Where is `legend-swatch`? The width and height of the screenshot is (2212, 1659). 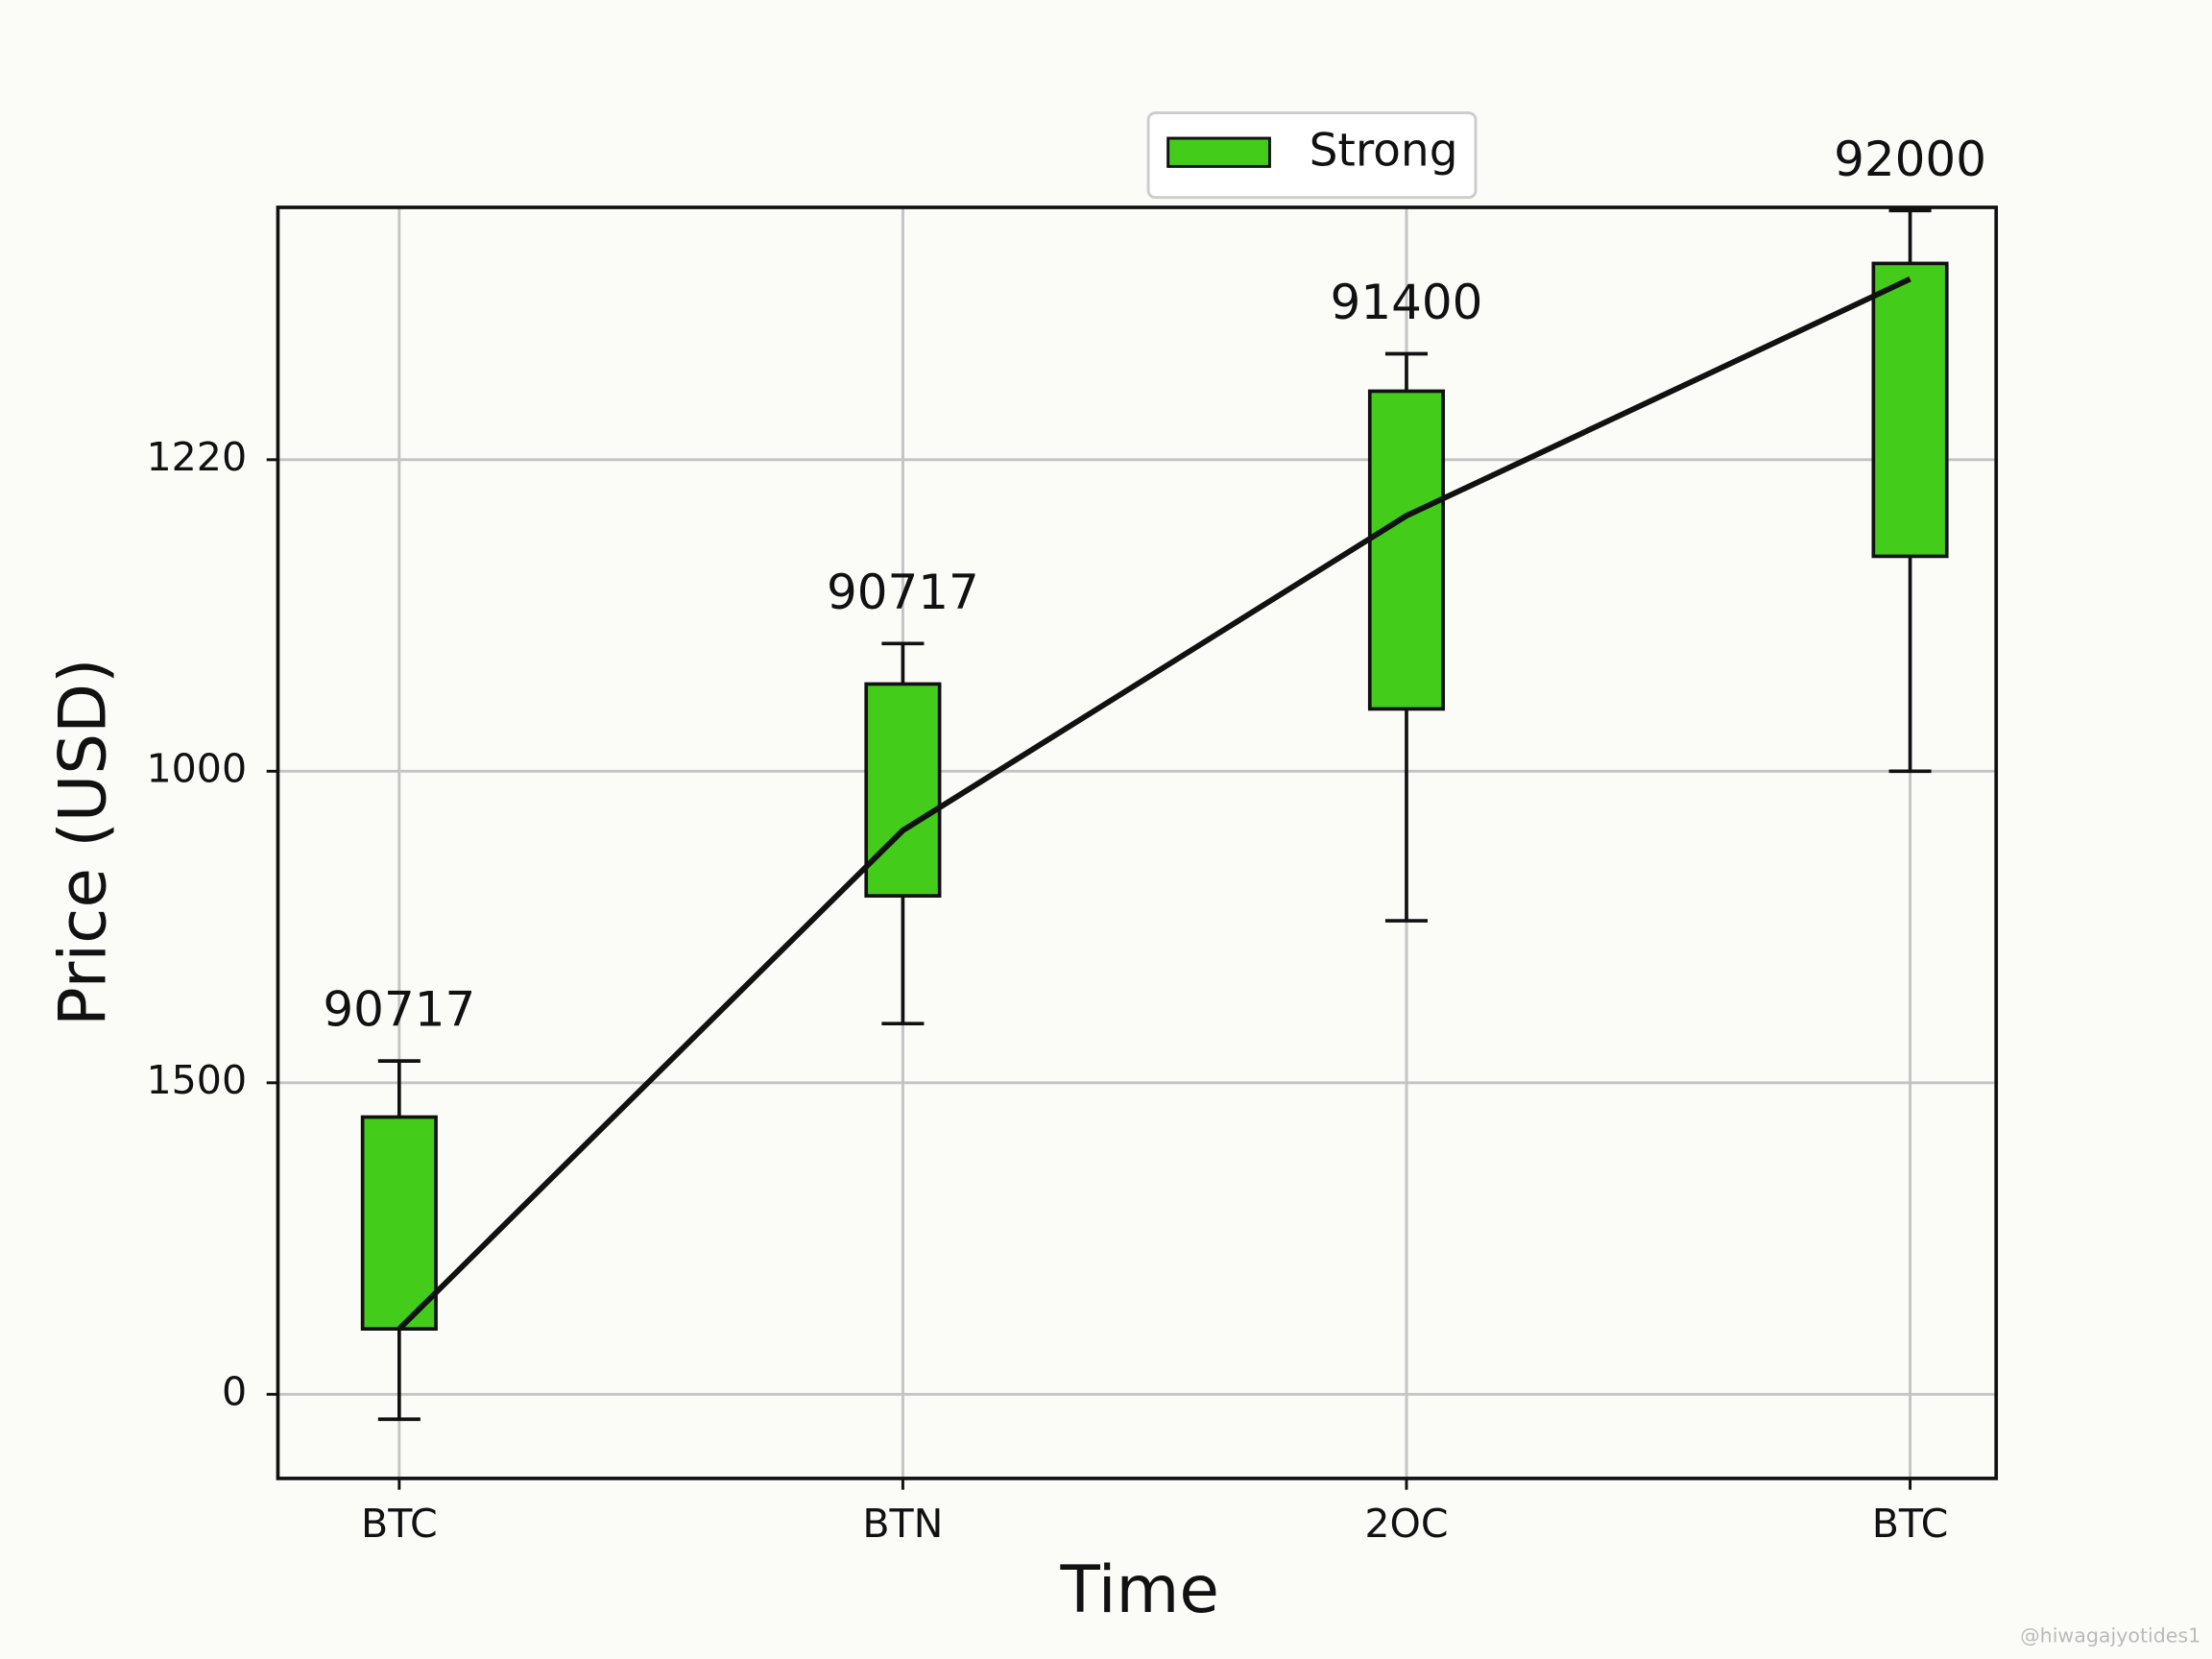 legend-swatch is located at coordinates (1218, 152).